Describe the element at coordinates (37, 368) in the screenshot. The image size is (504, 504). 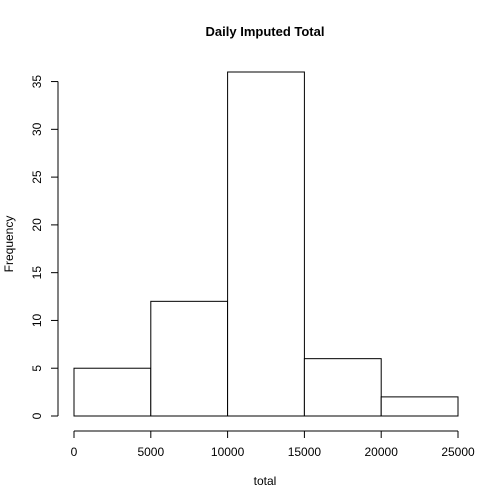
I see `y-tick-label-1: 5` at that location.